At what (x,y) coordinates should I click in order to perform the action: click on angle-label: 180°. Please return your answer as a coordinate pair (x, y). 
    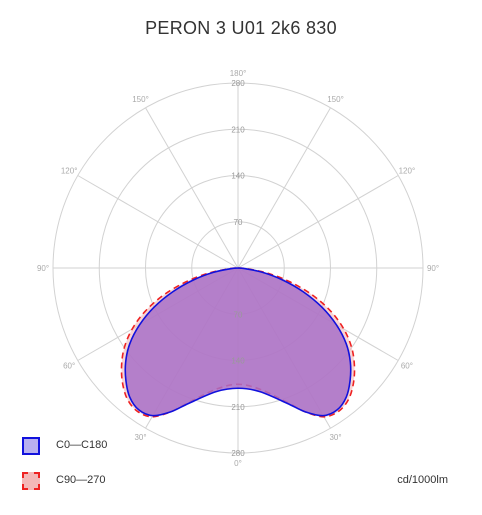
    Looking at the image, I should click on (238, 73).